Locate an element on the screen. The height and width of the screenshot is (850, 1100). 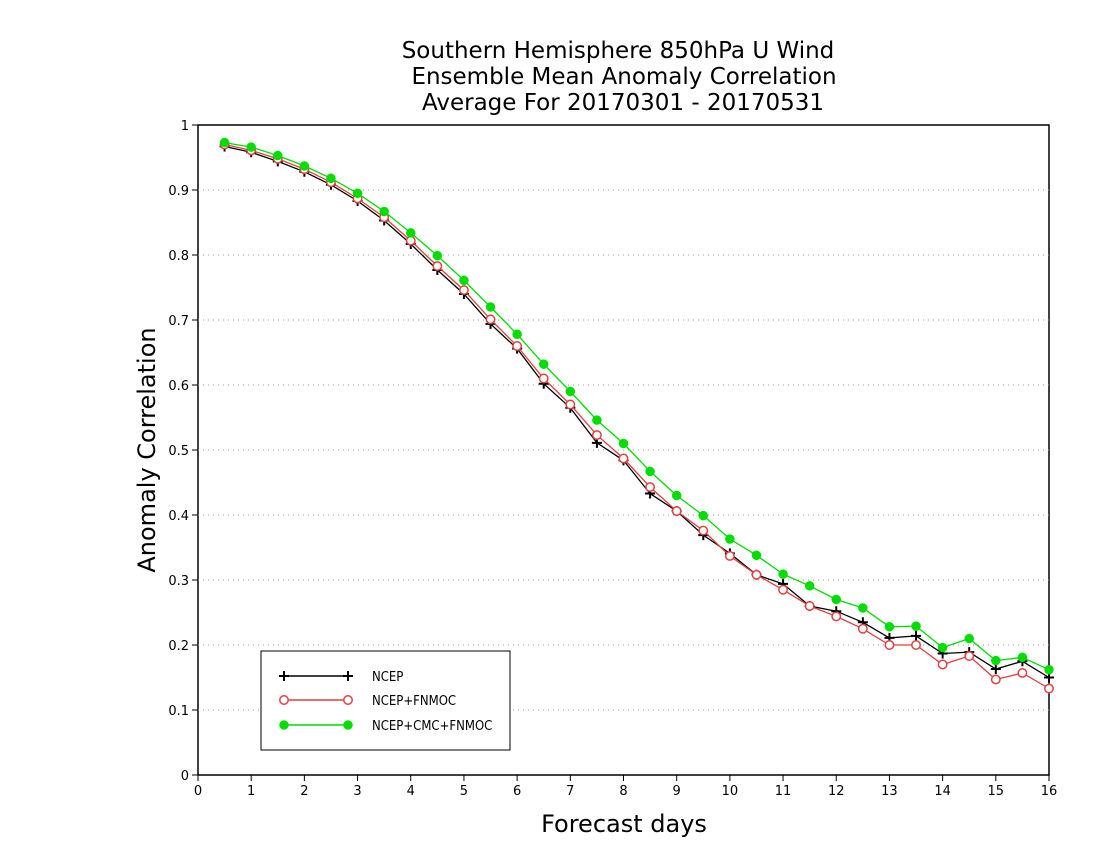
legend-label: NCEP is located at coordinates (387, 677).